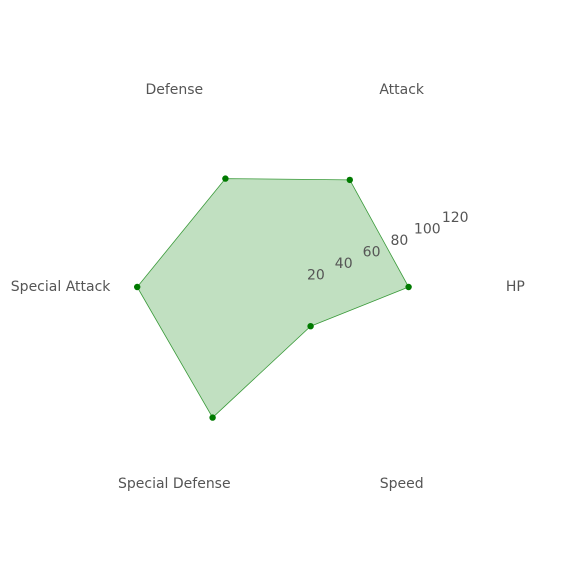 The width and height of the screenshot is (576, 576). Describe the element at coordinates (137, 287) in the screenshot. I see `data-point-special-attack` at that location.